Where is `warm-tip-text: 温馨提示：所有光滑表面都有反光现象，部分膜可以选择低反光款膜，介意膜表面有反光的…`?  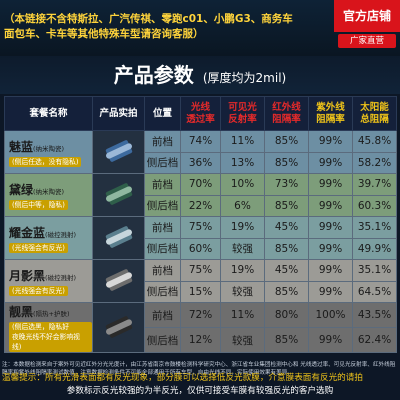
warm-tip-text: 温馨提示：所有光滑表面都有反光现象，部分膜可以选择低反光款膜，介意膜表面有反光的… is located at coordinates (182, 378).